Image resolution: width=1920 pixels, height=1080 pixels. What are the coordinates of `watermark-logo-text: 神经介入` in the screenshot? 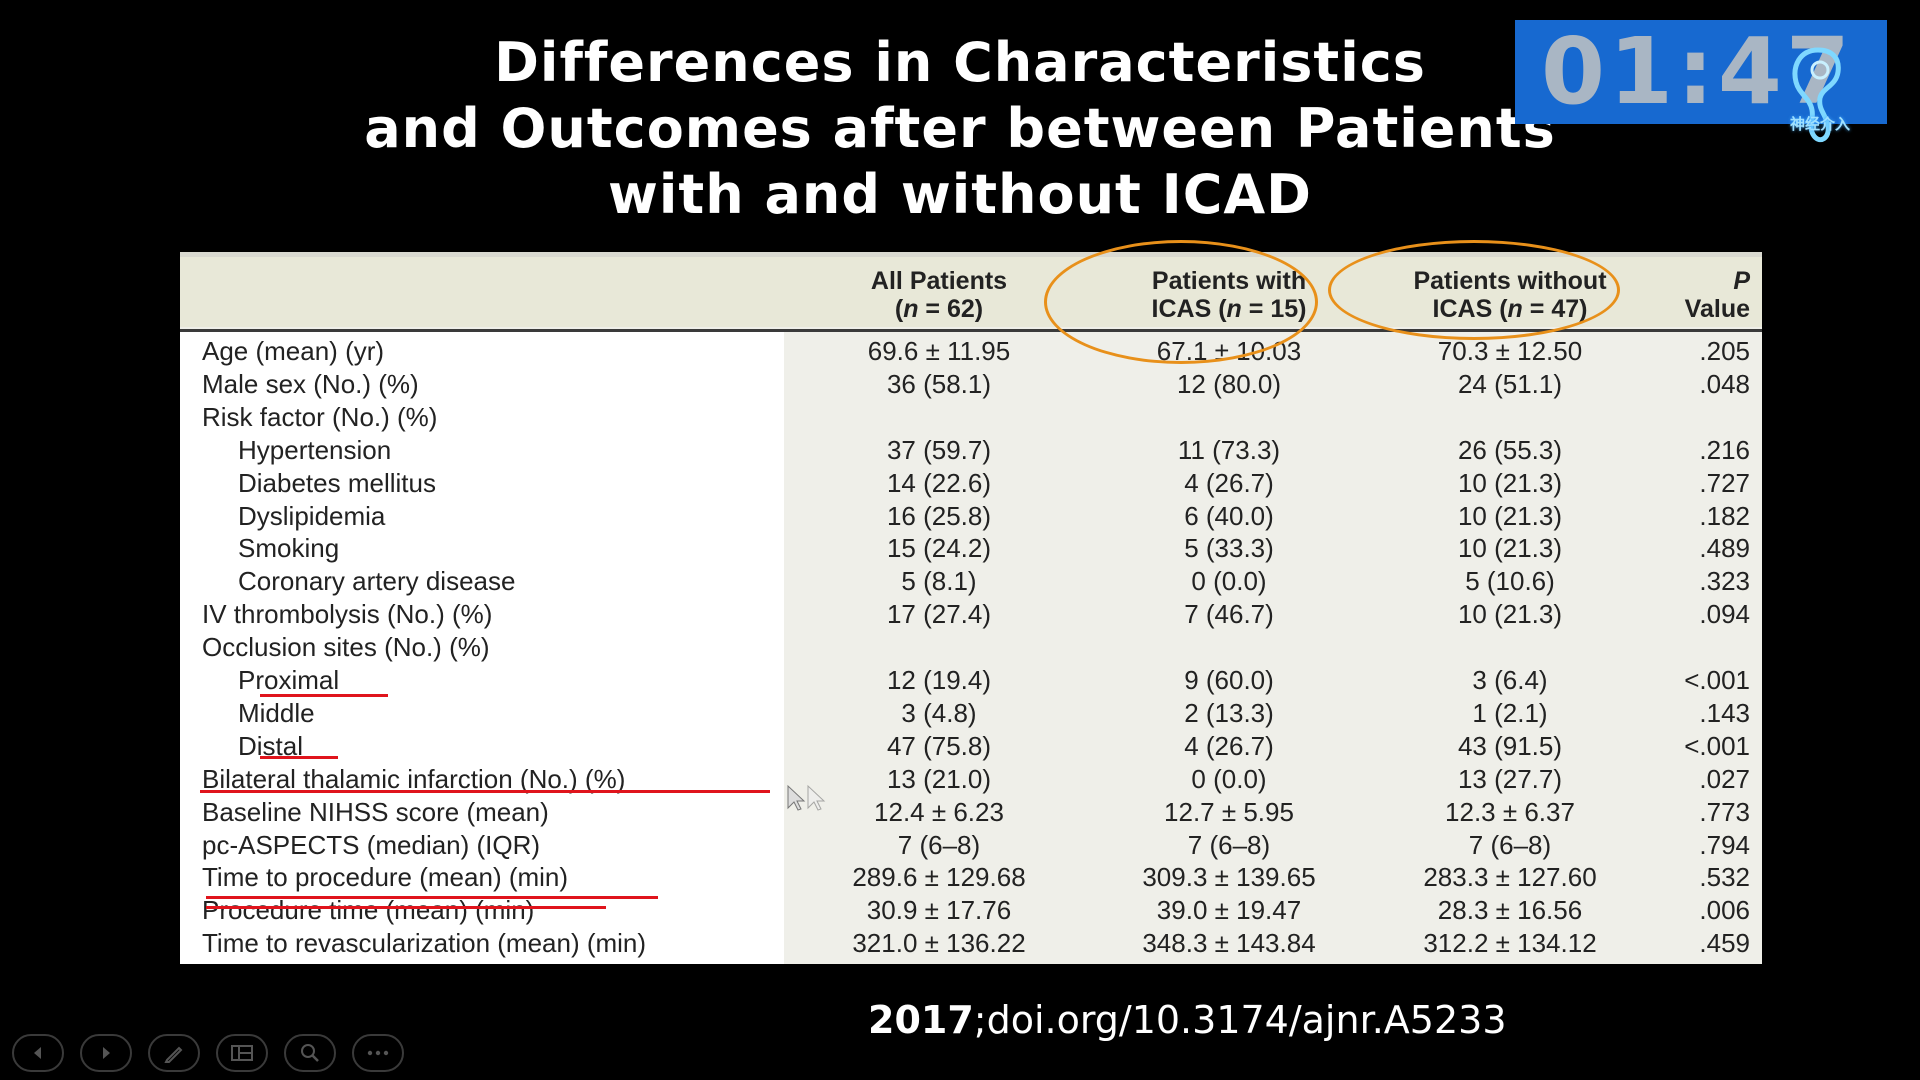 It's located at (1819, 124).